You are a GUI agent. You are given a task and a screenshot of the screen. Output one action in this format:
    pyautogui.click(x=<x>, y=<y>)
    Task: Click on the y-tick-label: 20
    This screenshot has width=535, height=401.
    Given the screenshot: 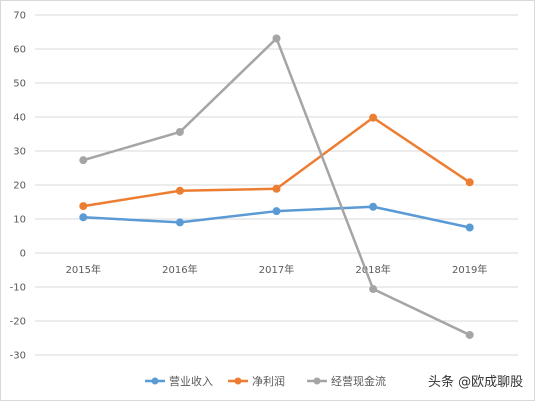 What is the action you would take?
    pyautogui.click(x=19, y=186)
    